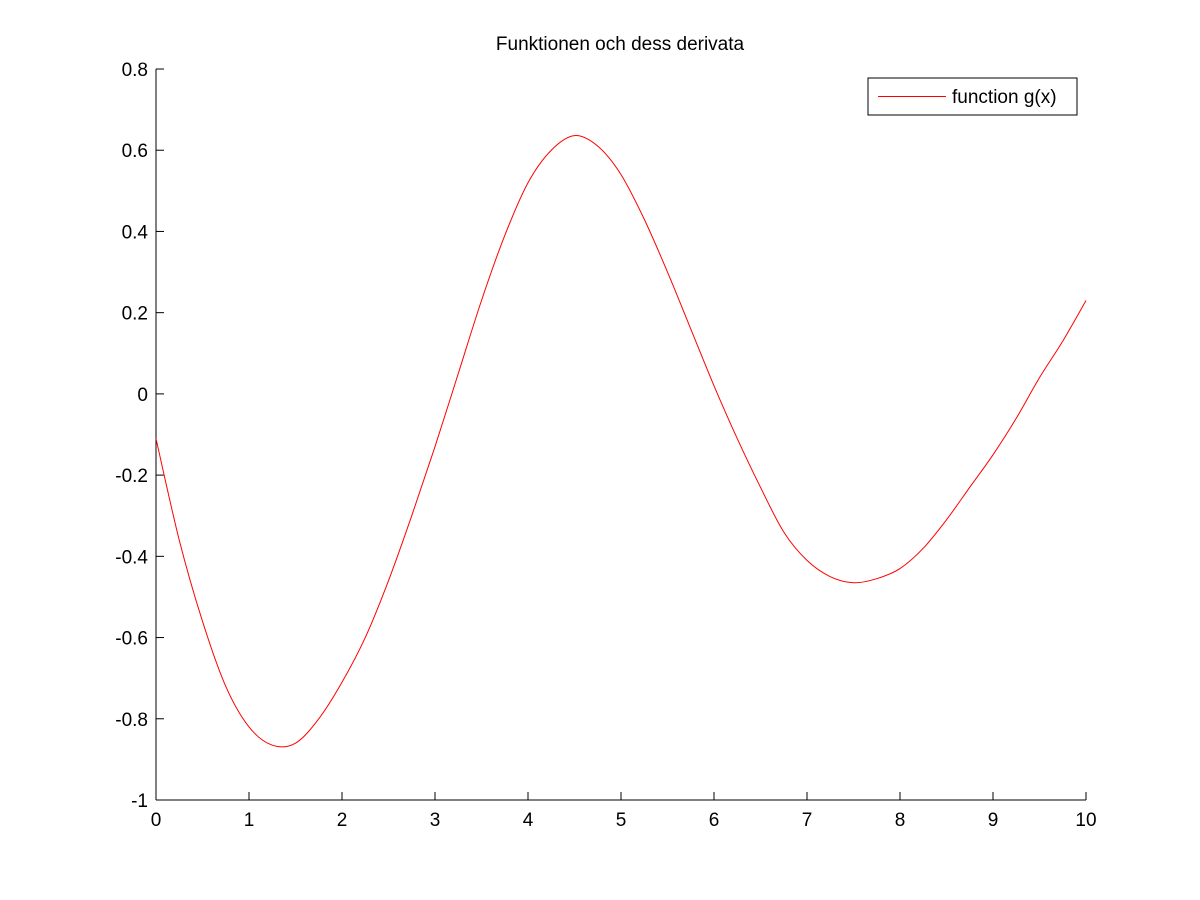 This screenshot has height=900, width=1200. What do you see at coordinates (135, 314) in the screenshot?
I see `y-tick-label: 0.2` at bounding box center [135, 314].